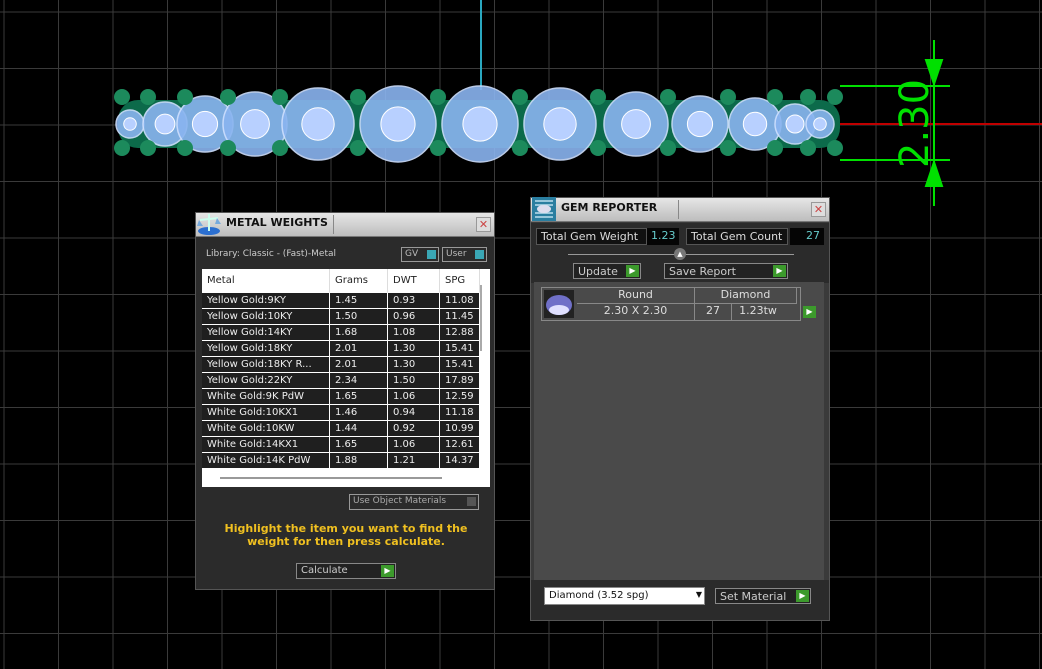 Image resolution: width=1042 pixels, height=669 pixels. I want to click on table-cell: 0.96, so click(414, 317).